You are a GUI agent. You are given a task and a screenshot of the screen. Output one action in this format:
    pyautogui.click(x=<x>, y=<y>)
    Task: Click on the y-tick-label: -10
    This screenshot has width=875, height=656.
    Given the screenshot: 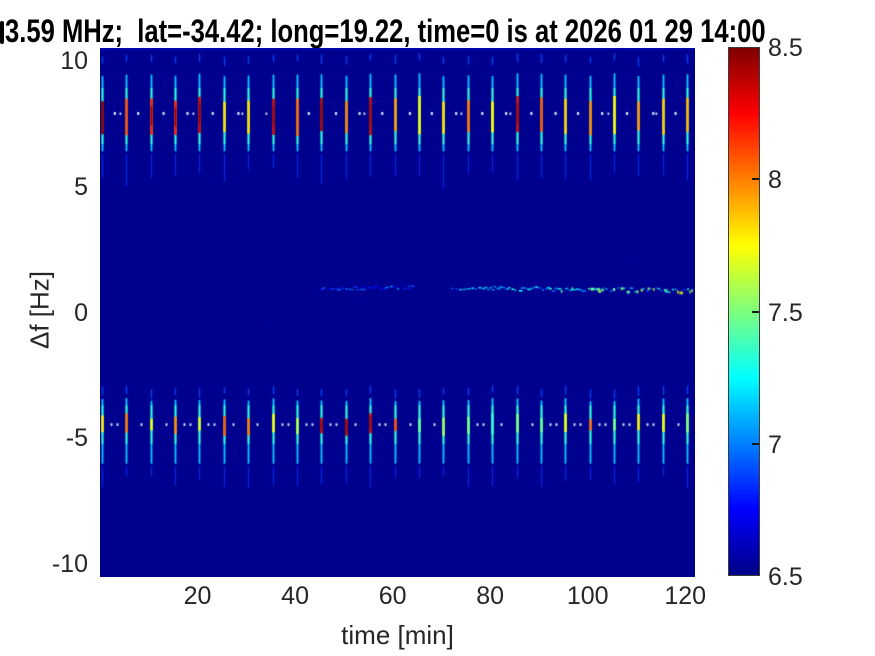 What is the action you would take?
    pyautogui.click(x=69, y=564)
    